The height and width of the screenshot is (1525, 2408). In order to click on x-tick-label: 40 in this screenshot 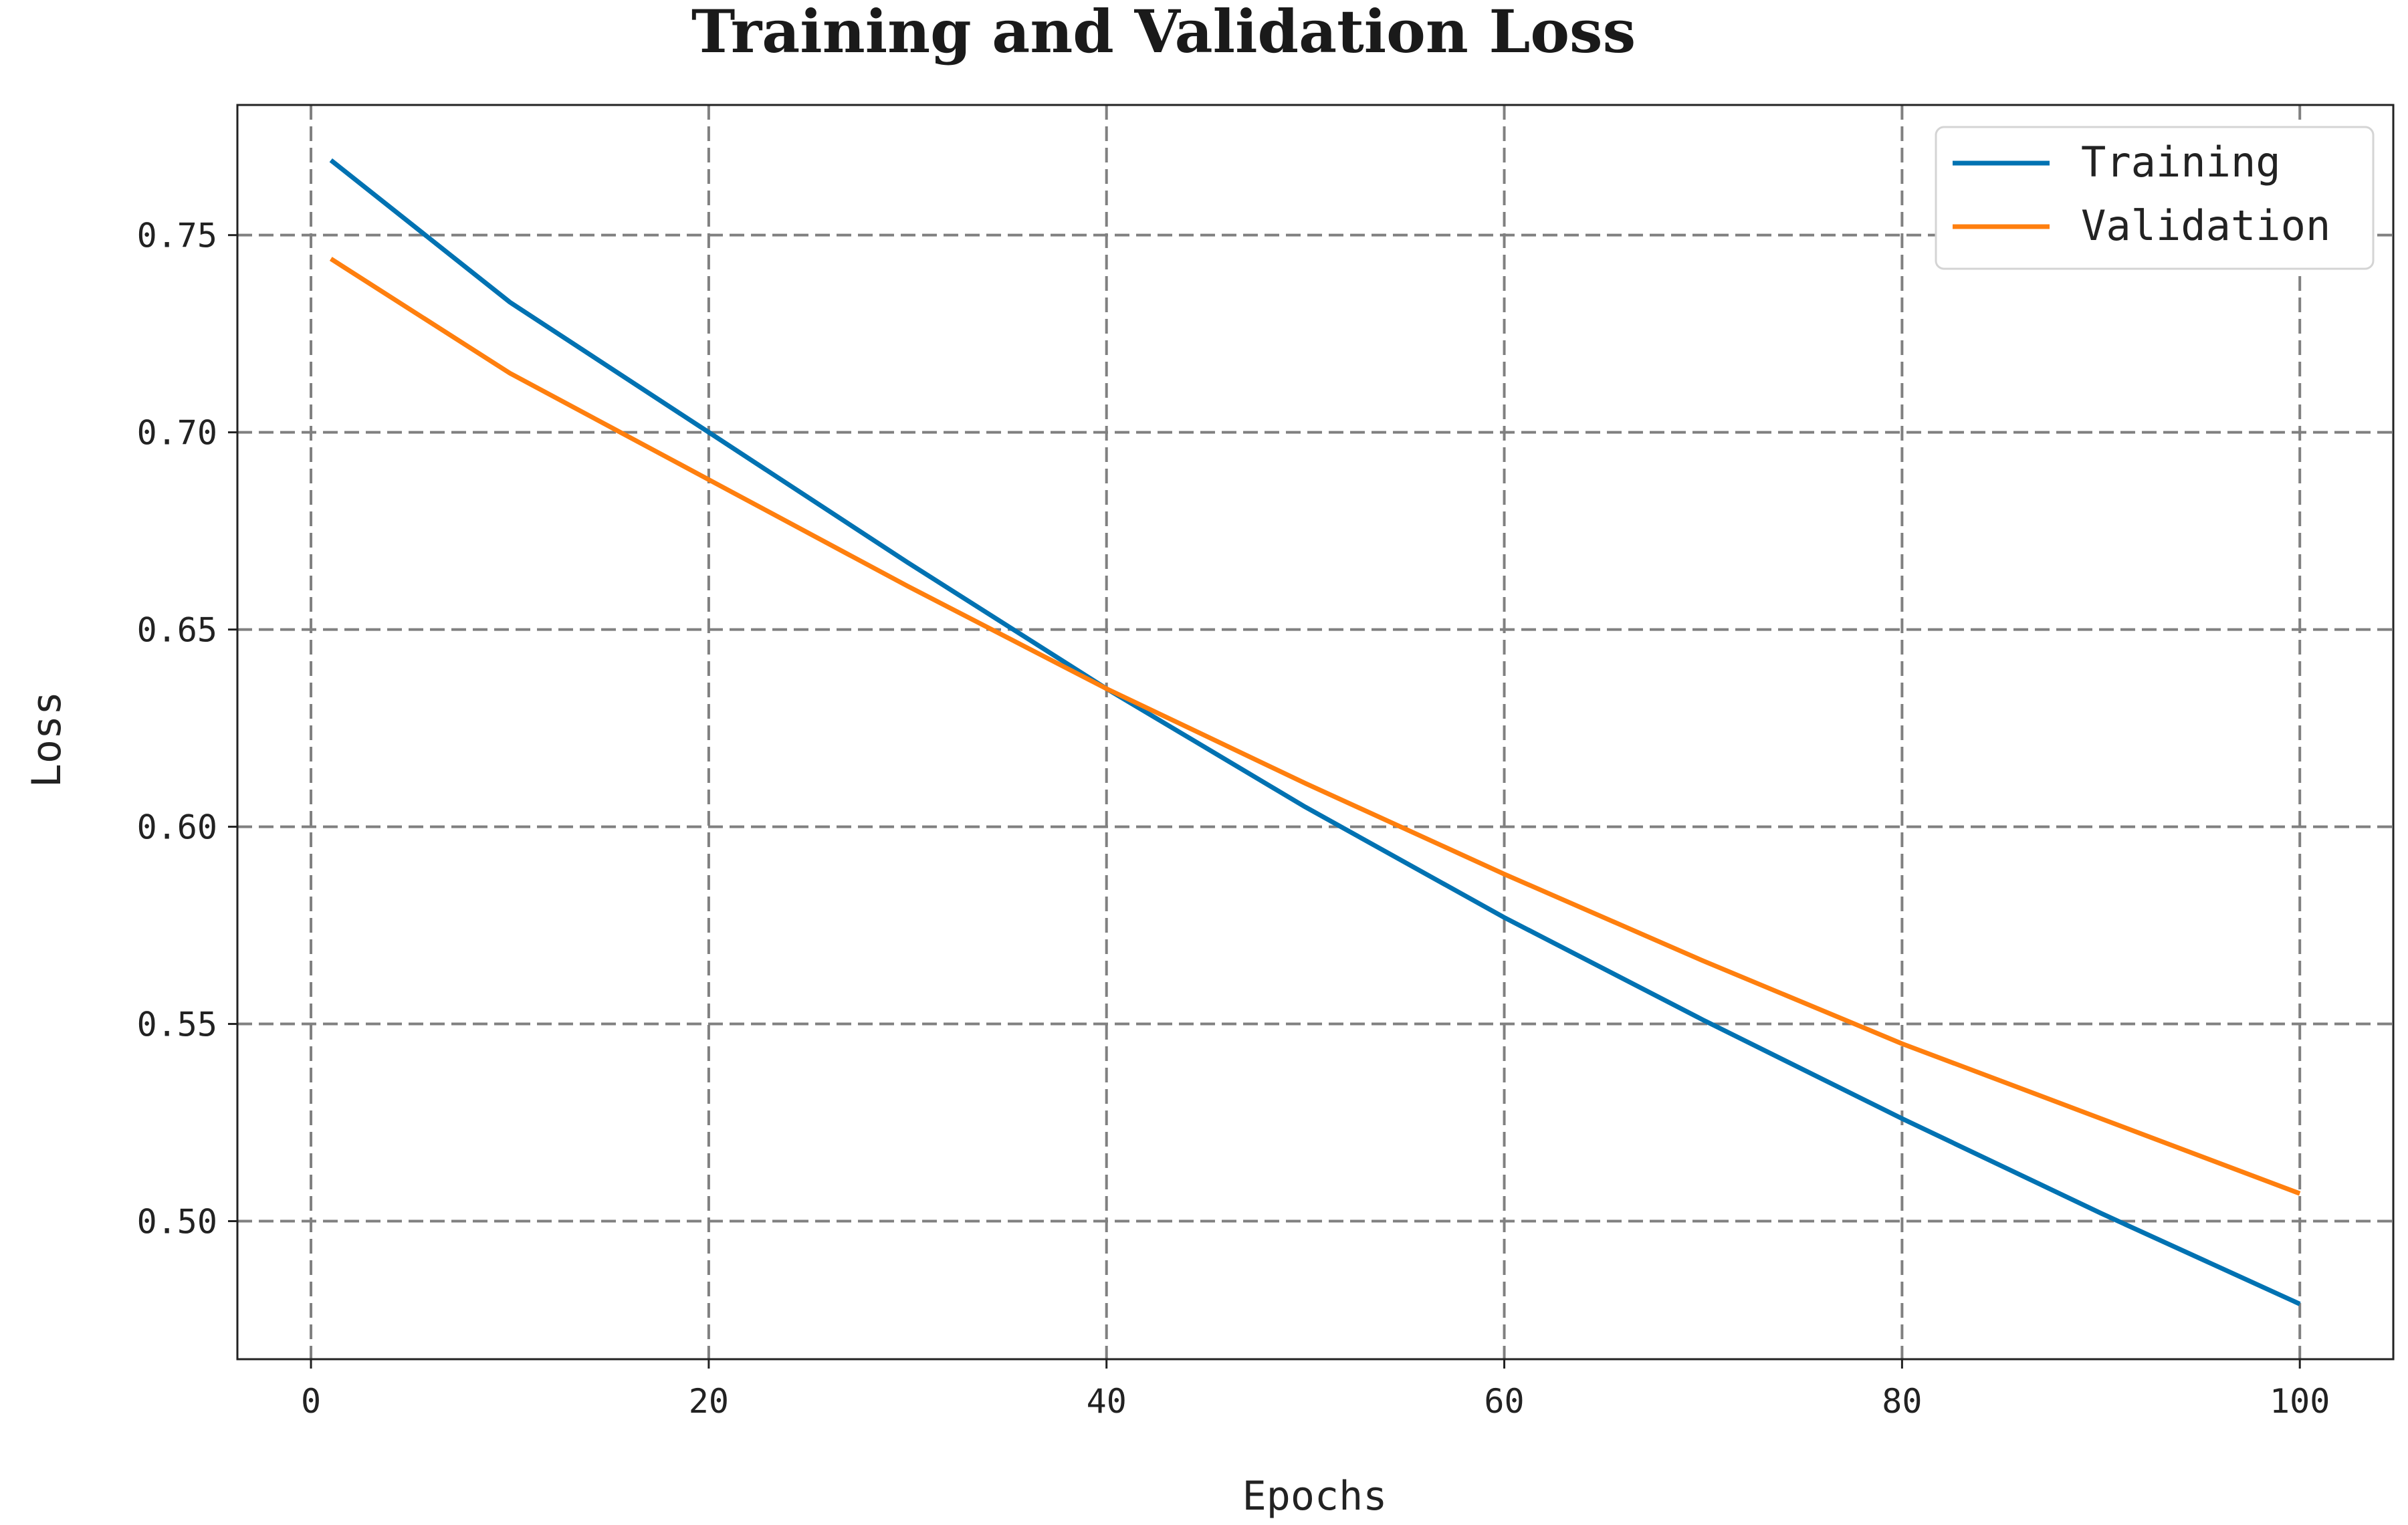, I will do `click(1107, 1401)`.